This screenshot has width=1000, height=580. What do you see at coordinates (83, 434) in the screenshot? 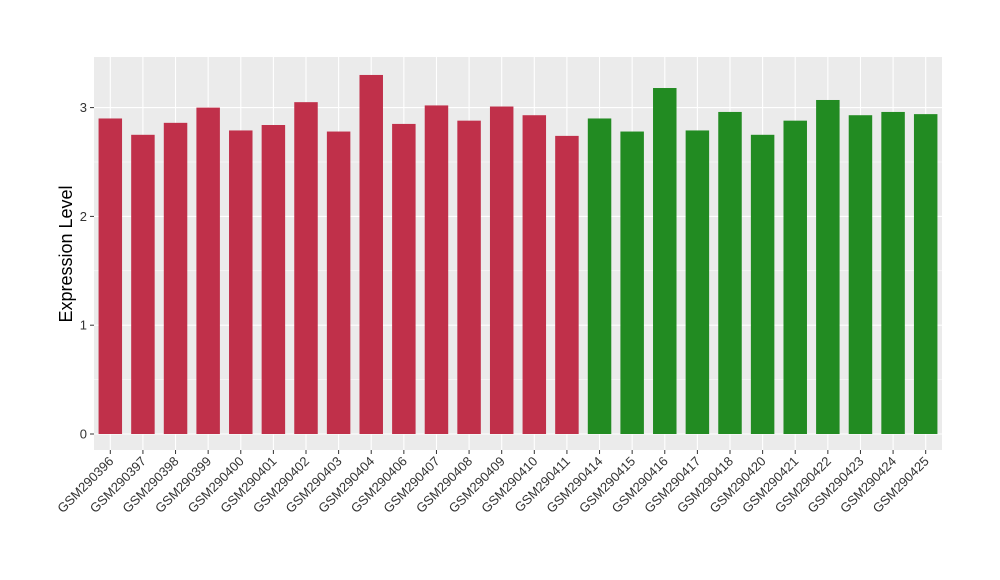
I see `y-tick-label: 0` at bounding box center [83, 434].